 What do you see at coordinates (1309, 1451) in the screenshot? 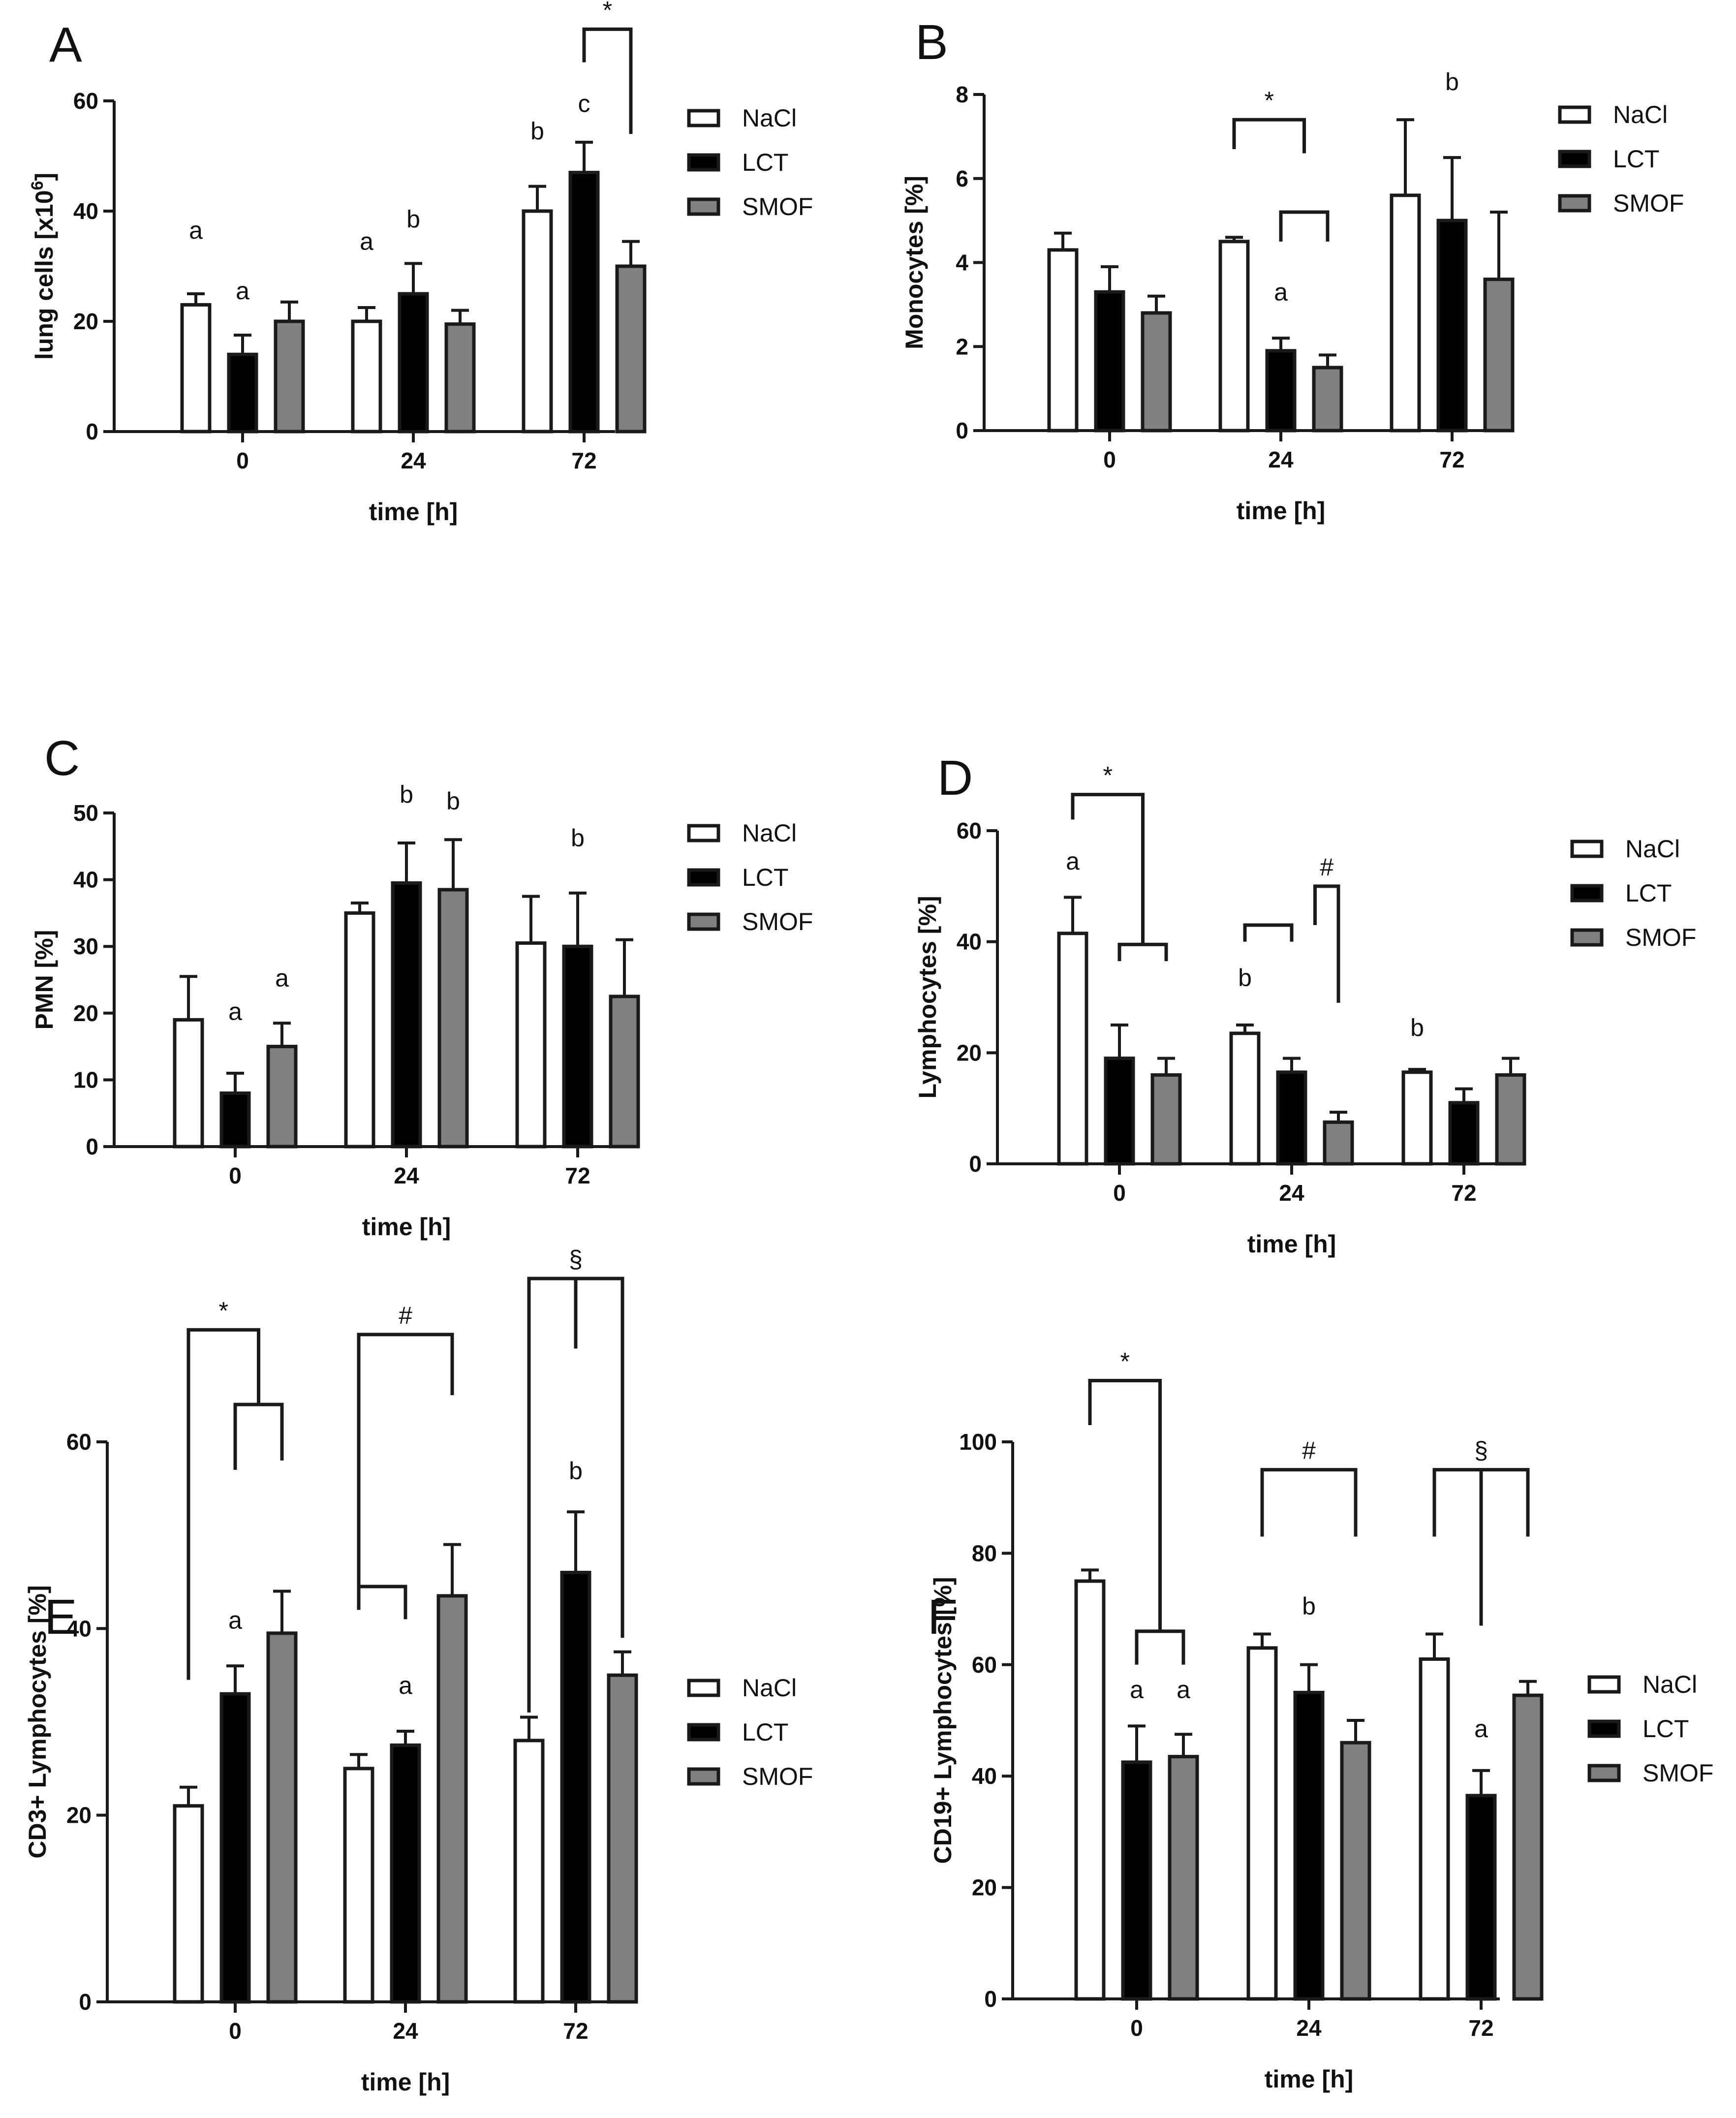
I see `significance-symbol: #` at bounding box center [1309, 1451].